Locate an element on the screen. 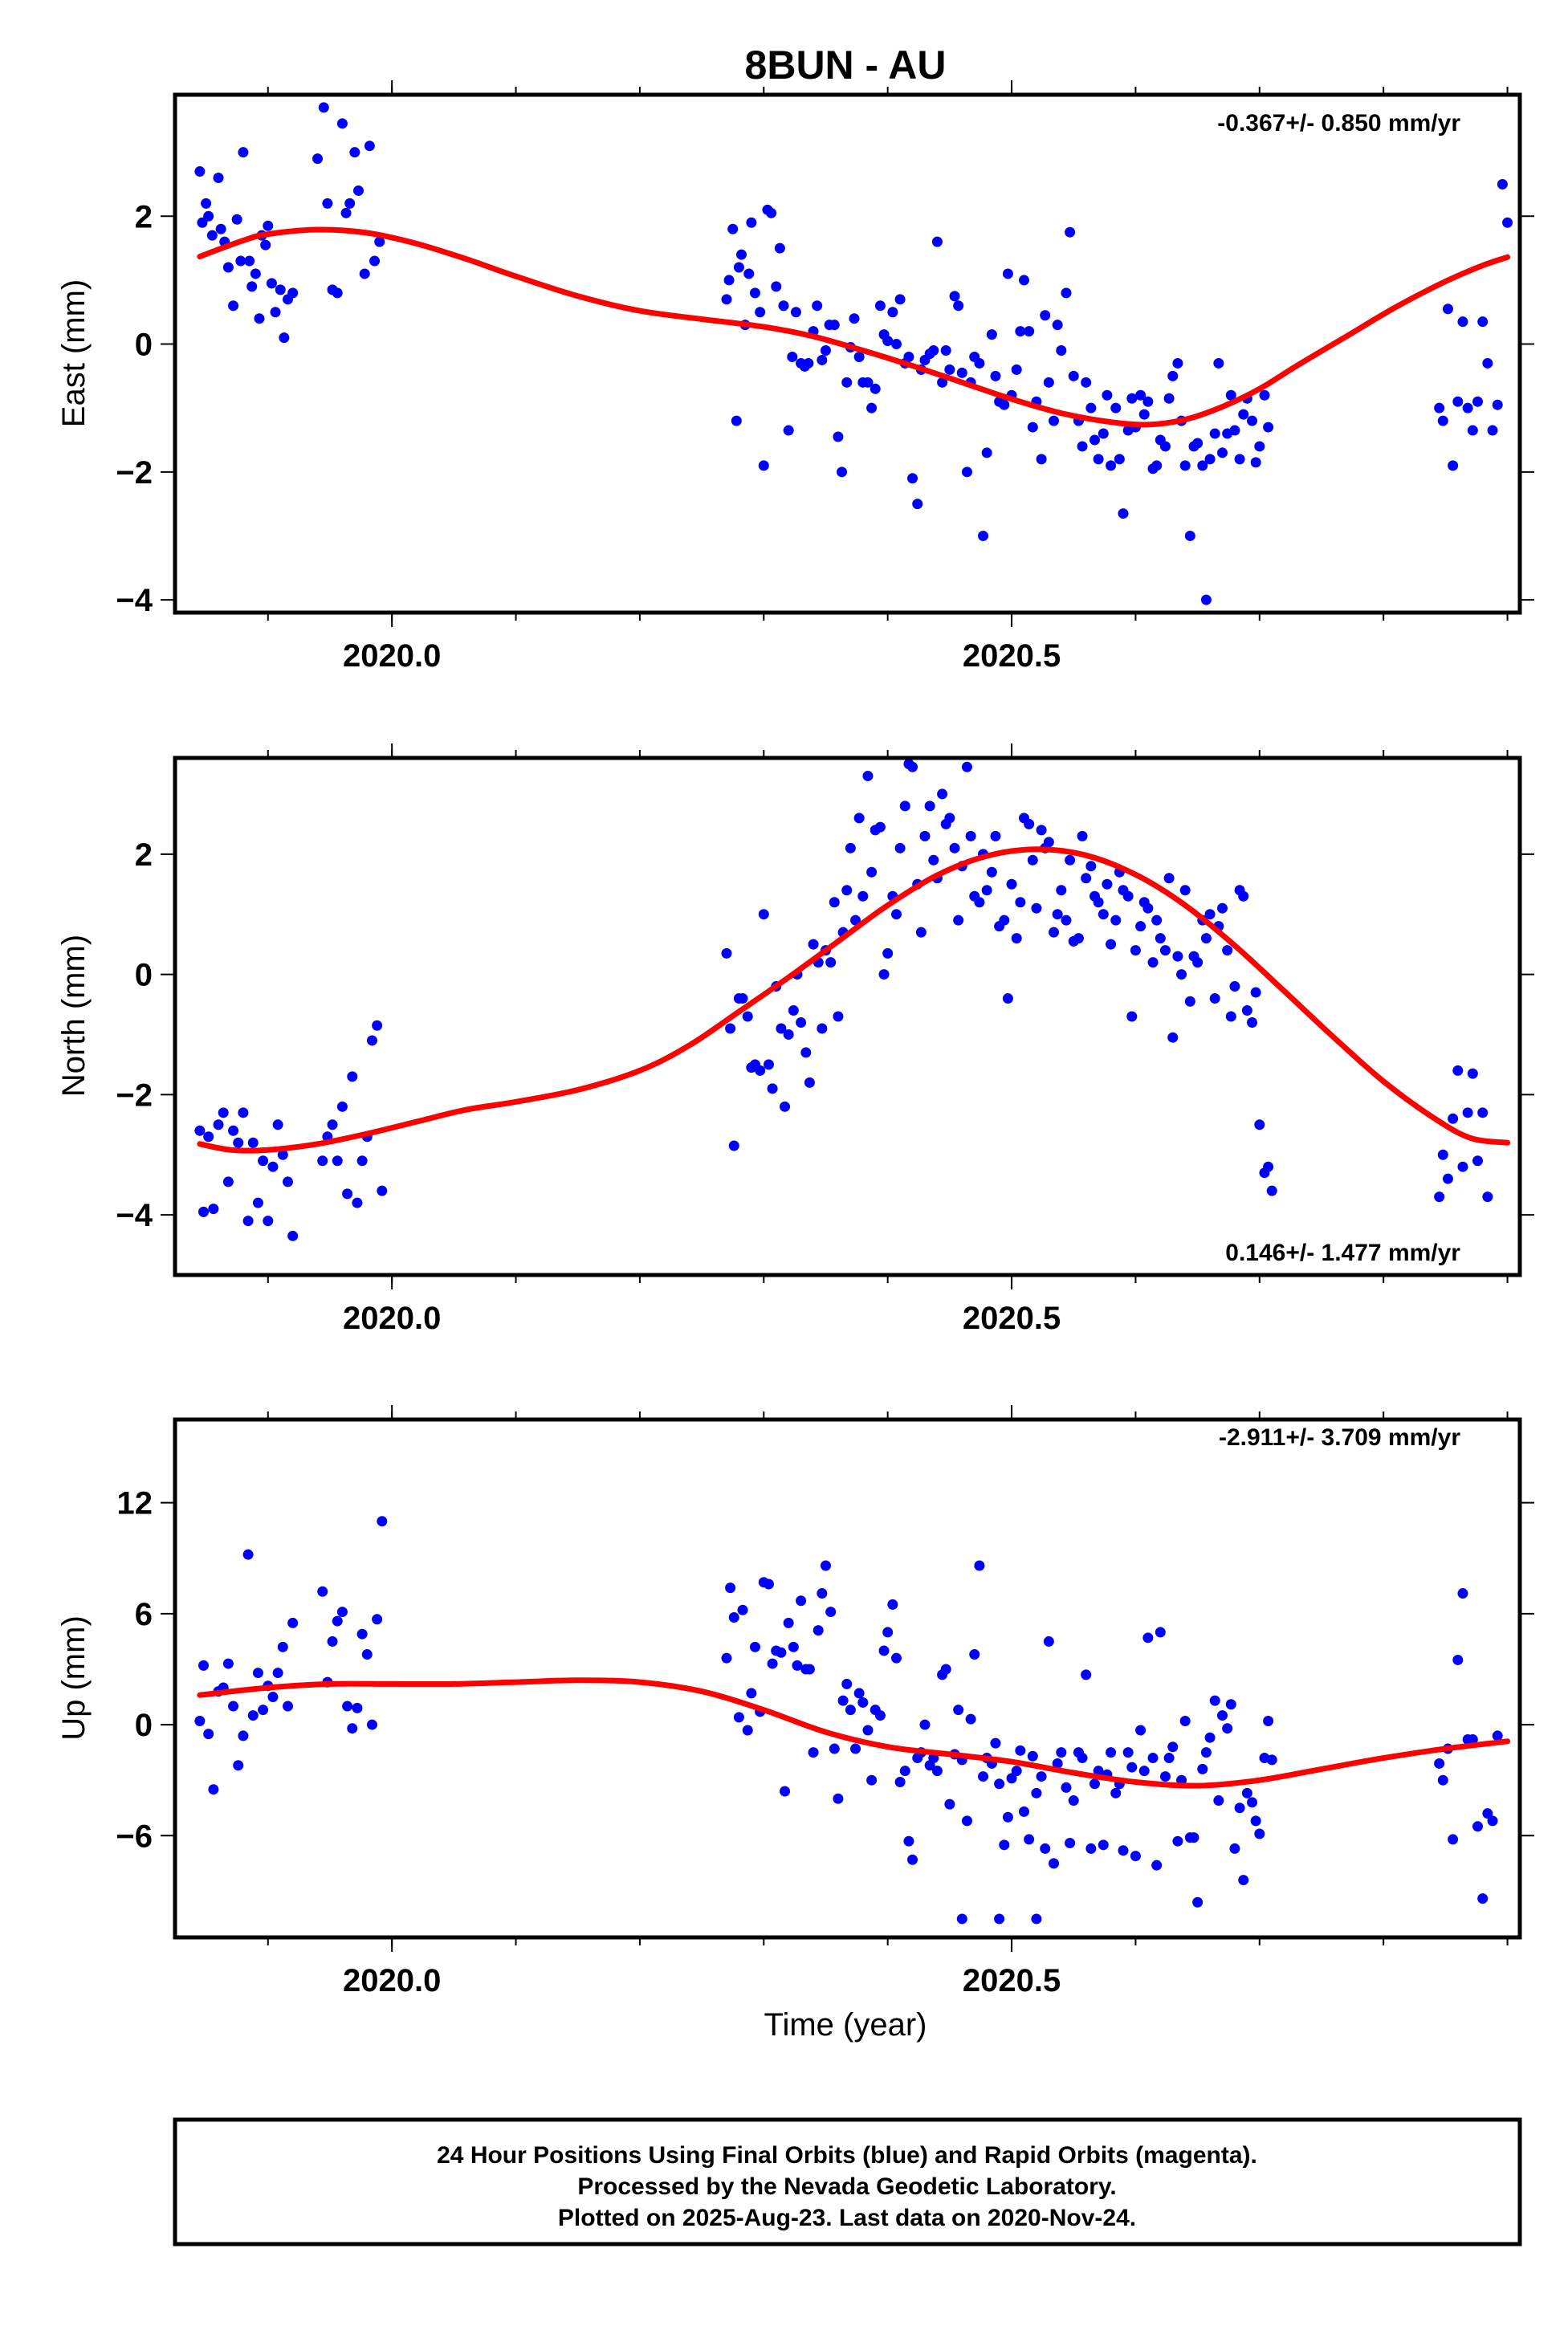 This screenshot has width=1568, height=2330. east-x-tick-label: 2020.0 is located at coordinates (392, 656).